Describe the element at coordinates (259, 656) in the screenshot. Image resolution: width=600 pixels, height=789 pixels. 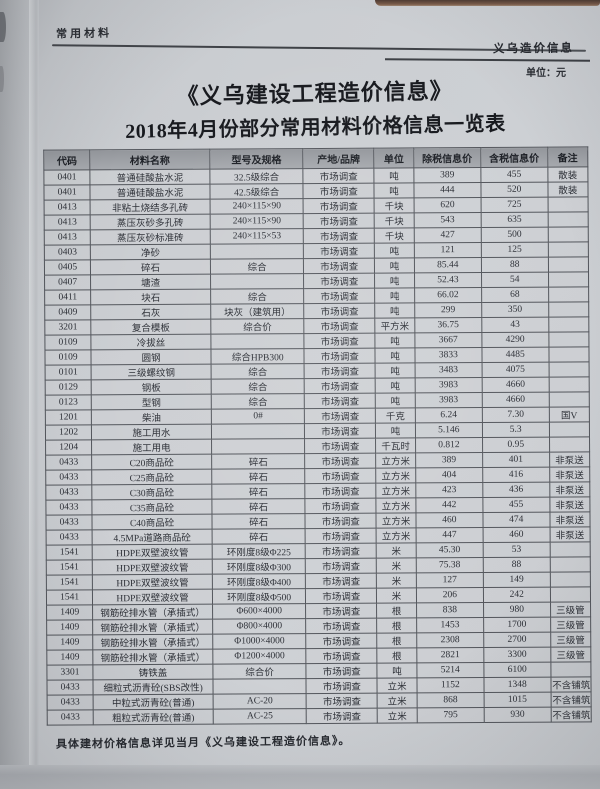
I see `cell-spec: Φ1200×4000` at that location.